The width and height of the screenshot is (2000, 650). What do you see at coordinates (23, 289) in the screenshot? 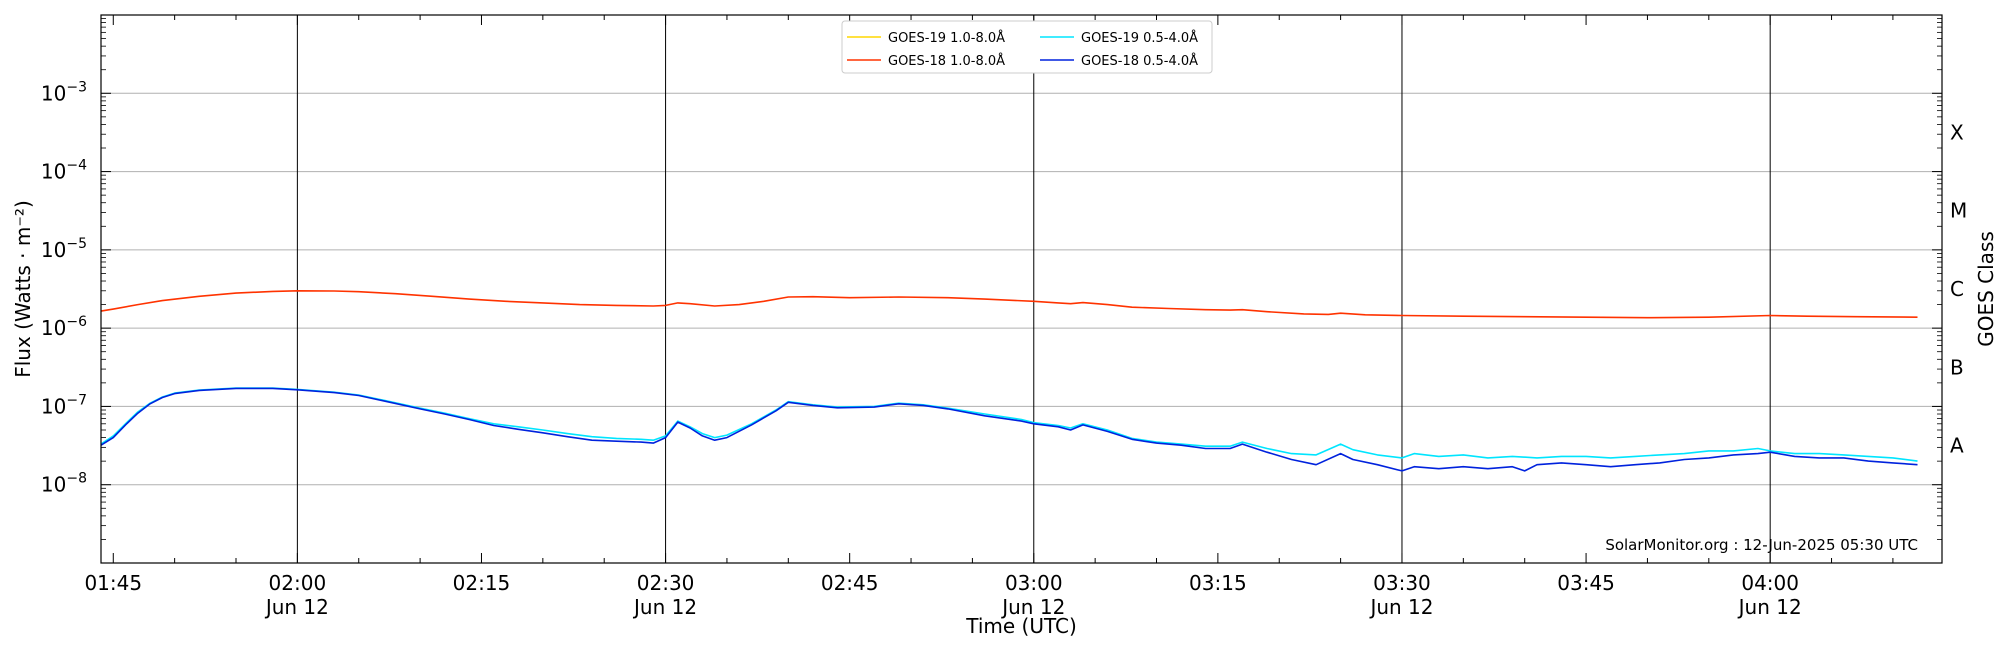
I see `y-axis-title: Flux (Watts · m⁻²)` at bounding box center [23, 289].